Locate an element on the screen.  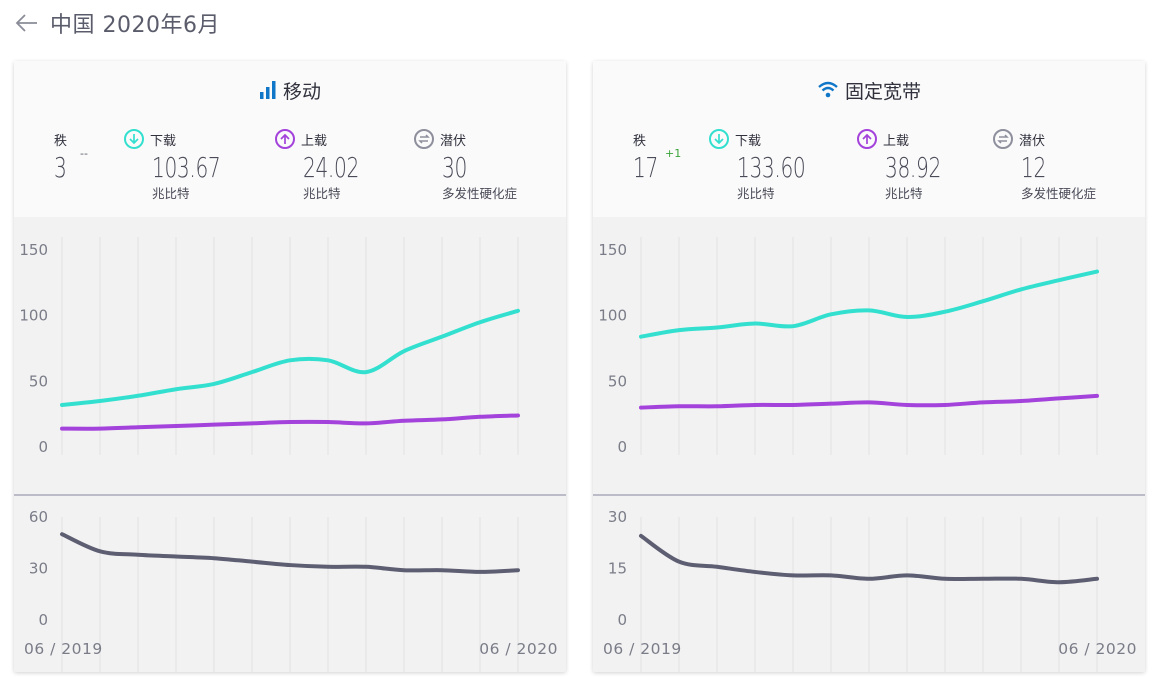
download-value: 103.67 is located at coordinates (186, 167).